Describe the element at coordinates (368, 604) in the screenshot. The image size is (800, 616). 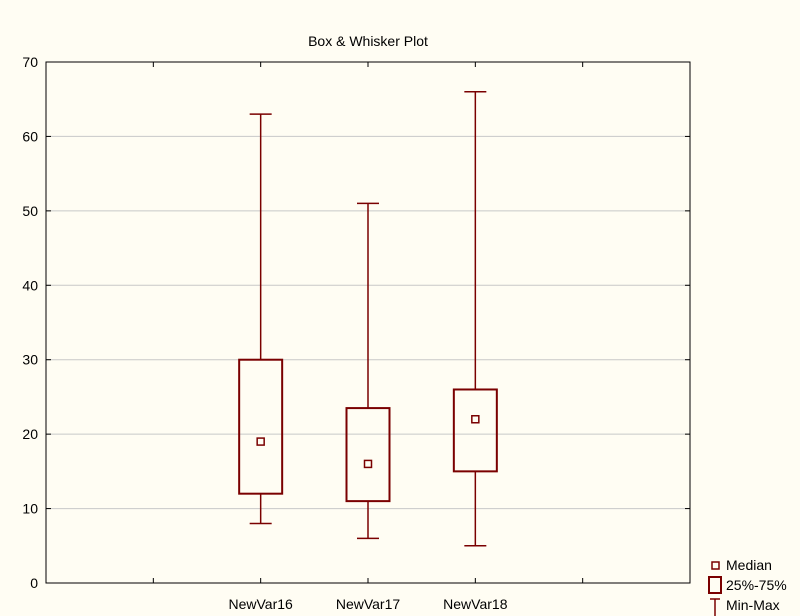
I see `x-tick-label: NewVar17` at that location.